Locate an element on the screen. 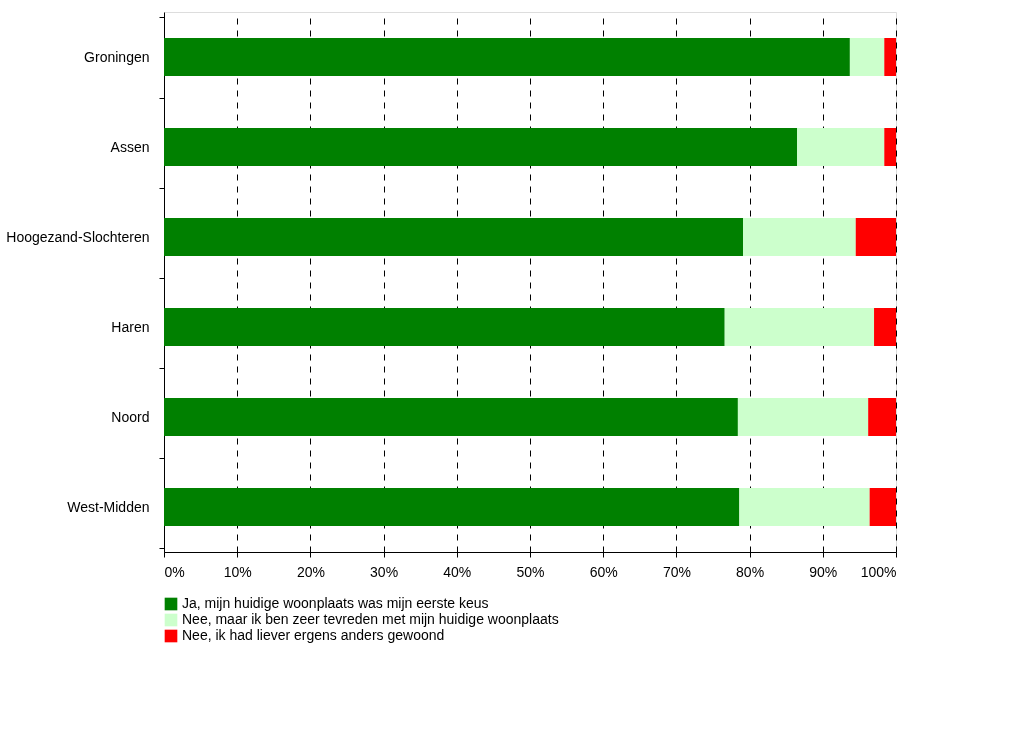  legend-label: Nee, maar ik ben zeer tevreden met mijn huidige woonplaats is located at coordinates (370, 619).